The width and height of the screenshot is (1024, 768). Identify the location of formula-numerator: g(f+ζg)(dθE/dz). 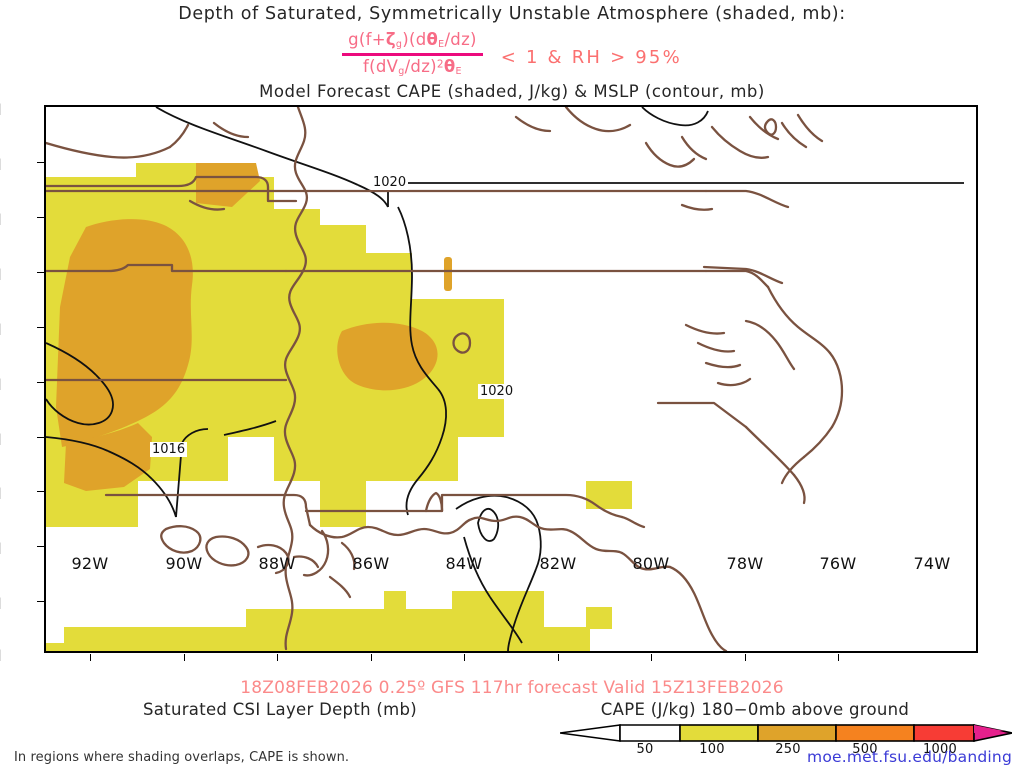
(412, 40).